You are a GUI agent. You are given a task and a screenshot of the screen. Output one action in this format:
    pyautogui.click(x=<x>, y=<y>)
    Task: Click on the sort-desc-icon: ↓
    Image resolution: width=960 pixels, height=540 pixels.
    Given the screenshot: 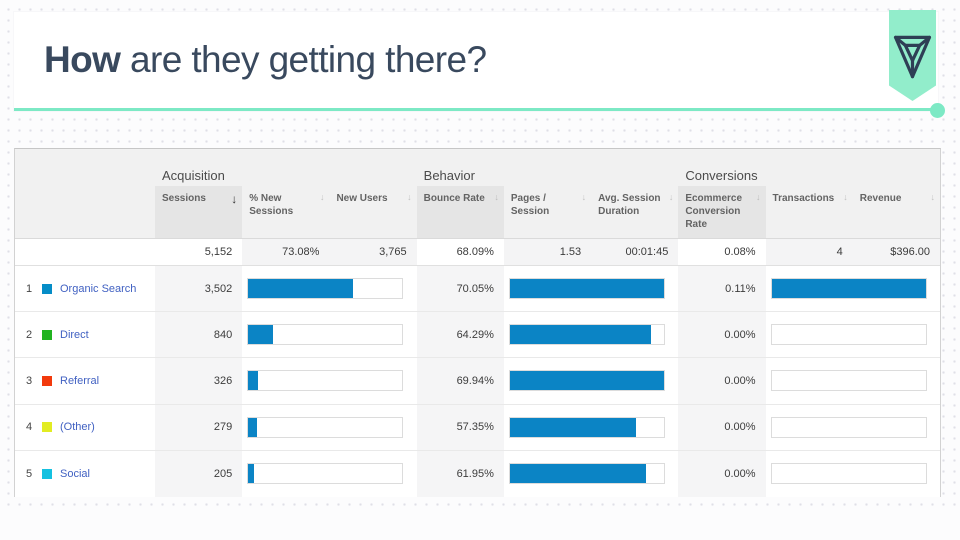 What is the action you would take?
    pyautogui.click(x=234, y=199)
    